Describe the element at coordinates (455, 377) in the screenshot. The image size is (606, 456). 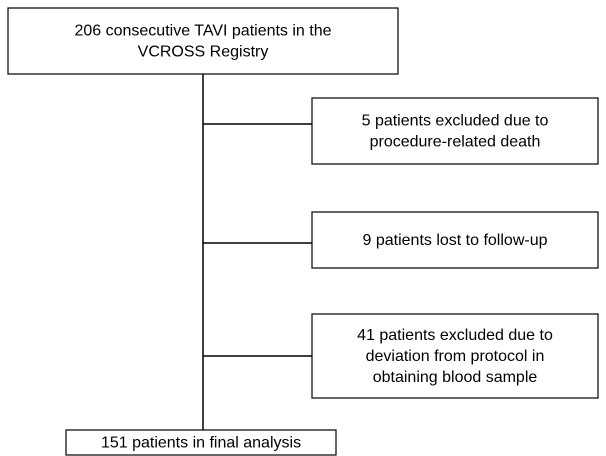
I see `box-text: obtaining blood sample` at that location.